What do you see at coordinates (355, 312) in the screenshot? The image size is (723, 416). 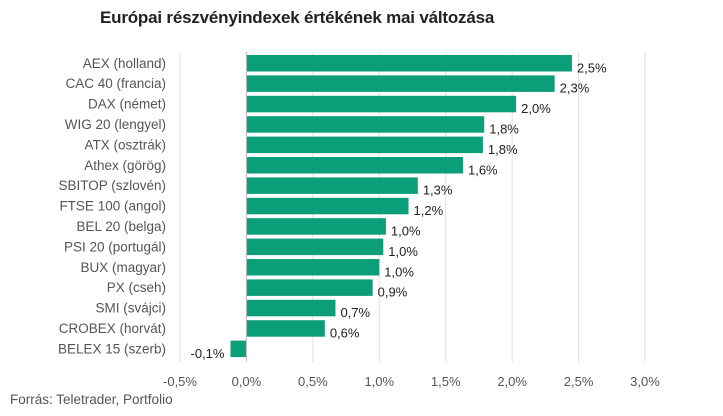 I see `value-label: 0,7%` at bounding box center [355, 312].